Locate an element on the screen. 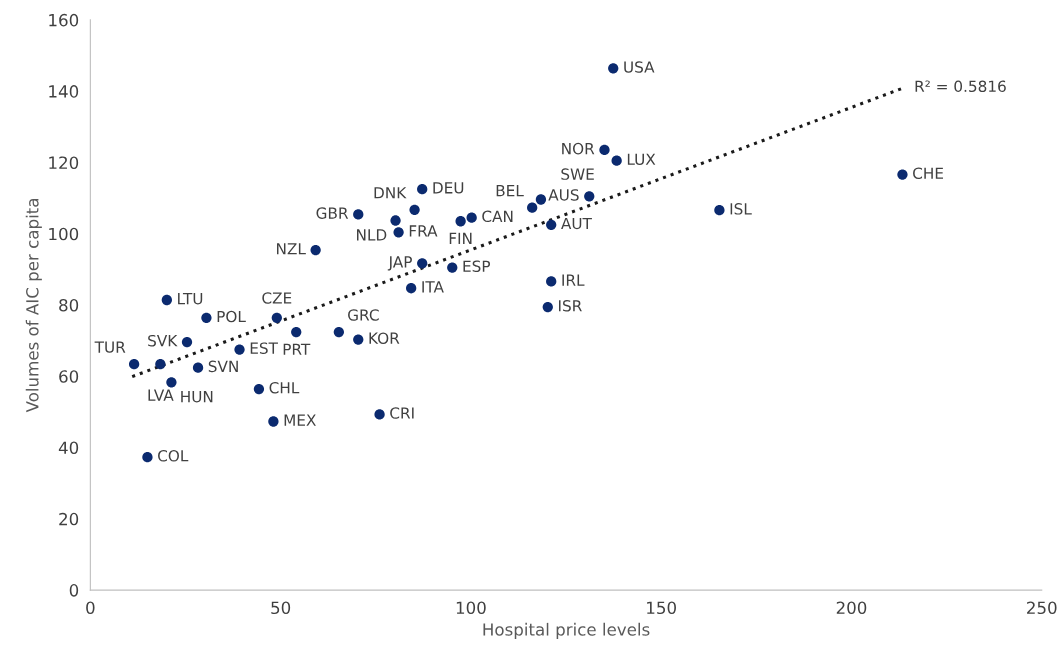 The height and width of the screenshot is (663, 1063). annotation: SVN is located at coordinates (223, 366).